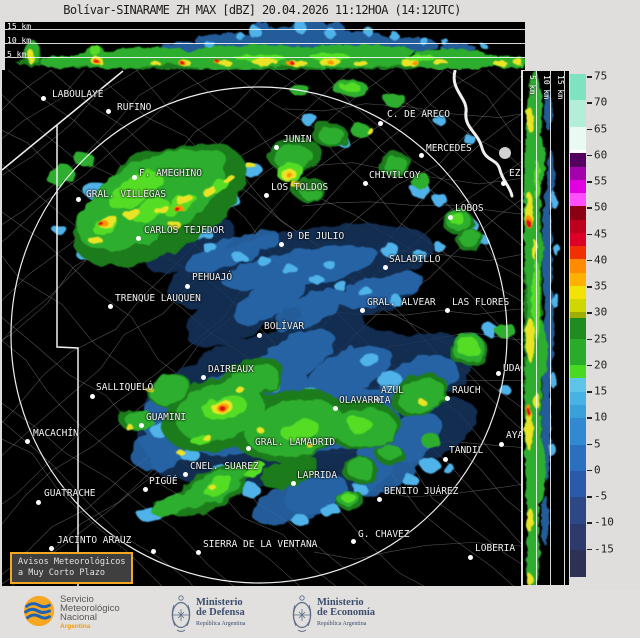 The height and width of the screenshot is (638, 640). I want to click on river-delta, so click(505, 153).